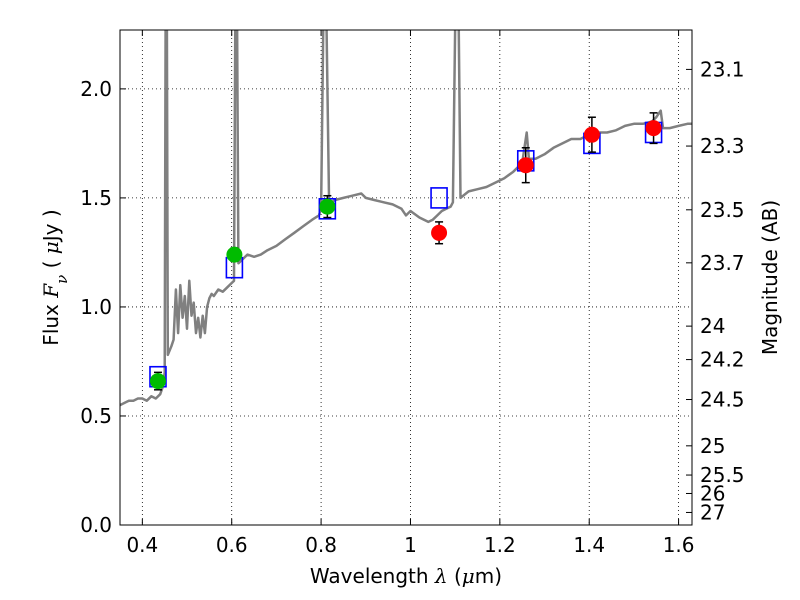 The width and height of the screenshot is (800, 600). Describe the element at coordinates (722, 263) in the screenshot. I see `y2-tick-label: 23.7` at that location.